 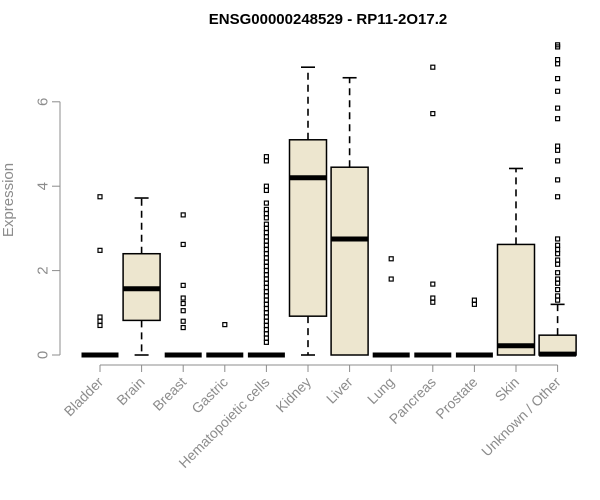 What do you see at coordinates (294, 395) in the screenshot?
I see `x-tick-label: Kidney` at bounding box center [294, 395].